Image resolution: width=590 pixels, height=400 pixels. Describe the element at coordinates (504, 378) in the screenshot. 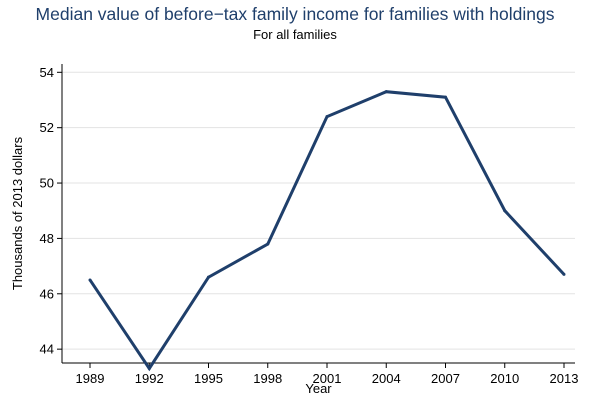

I see `x-tick-label: 2010` at that location.